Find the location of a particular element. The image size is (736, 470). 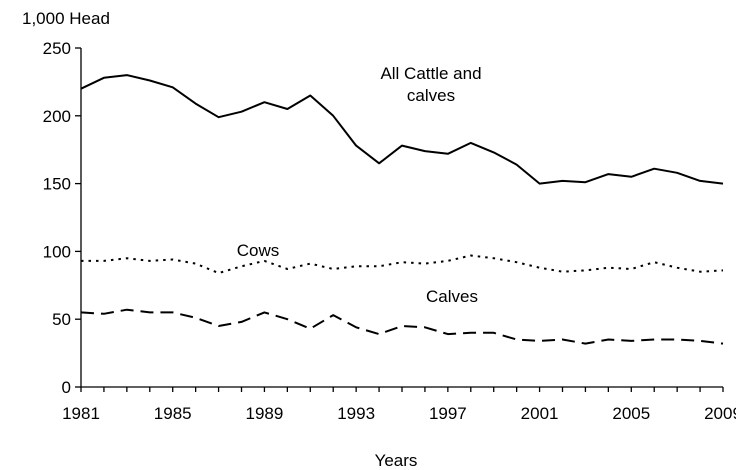

x-tick-label: 1997 is located at coordinates (448, 413).